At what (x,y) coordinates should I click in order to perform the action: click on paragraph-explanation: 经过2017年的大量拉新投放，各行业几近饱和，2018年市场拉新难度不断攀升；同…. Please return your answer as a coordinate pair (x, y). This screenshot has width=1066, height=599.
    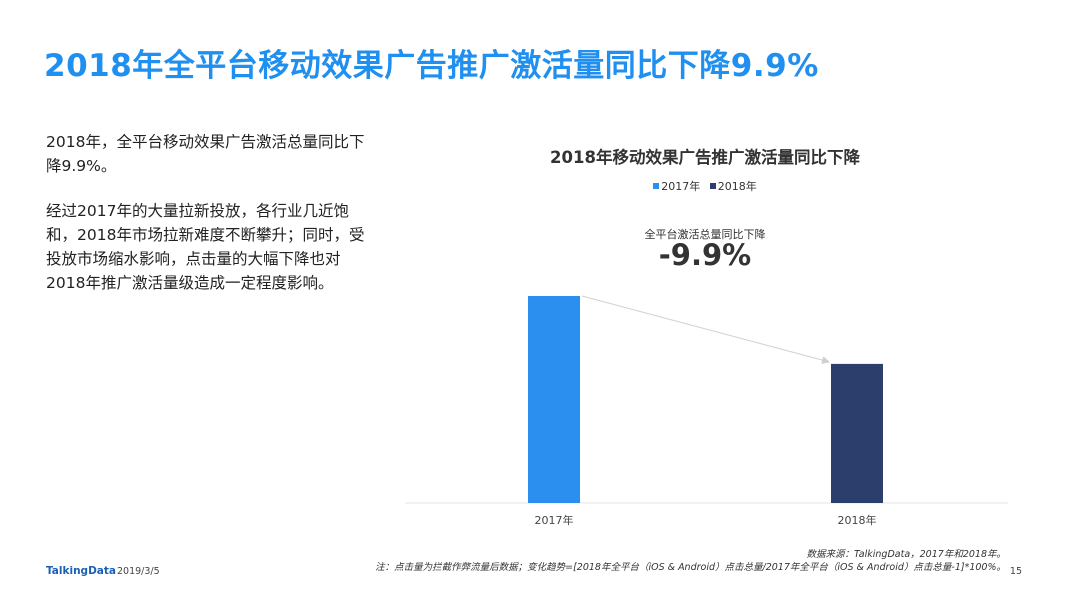
    Looking at the image, I should click on (205, 247).